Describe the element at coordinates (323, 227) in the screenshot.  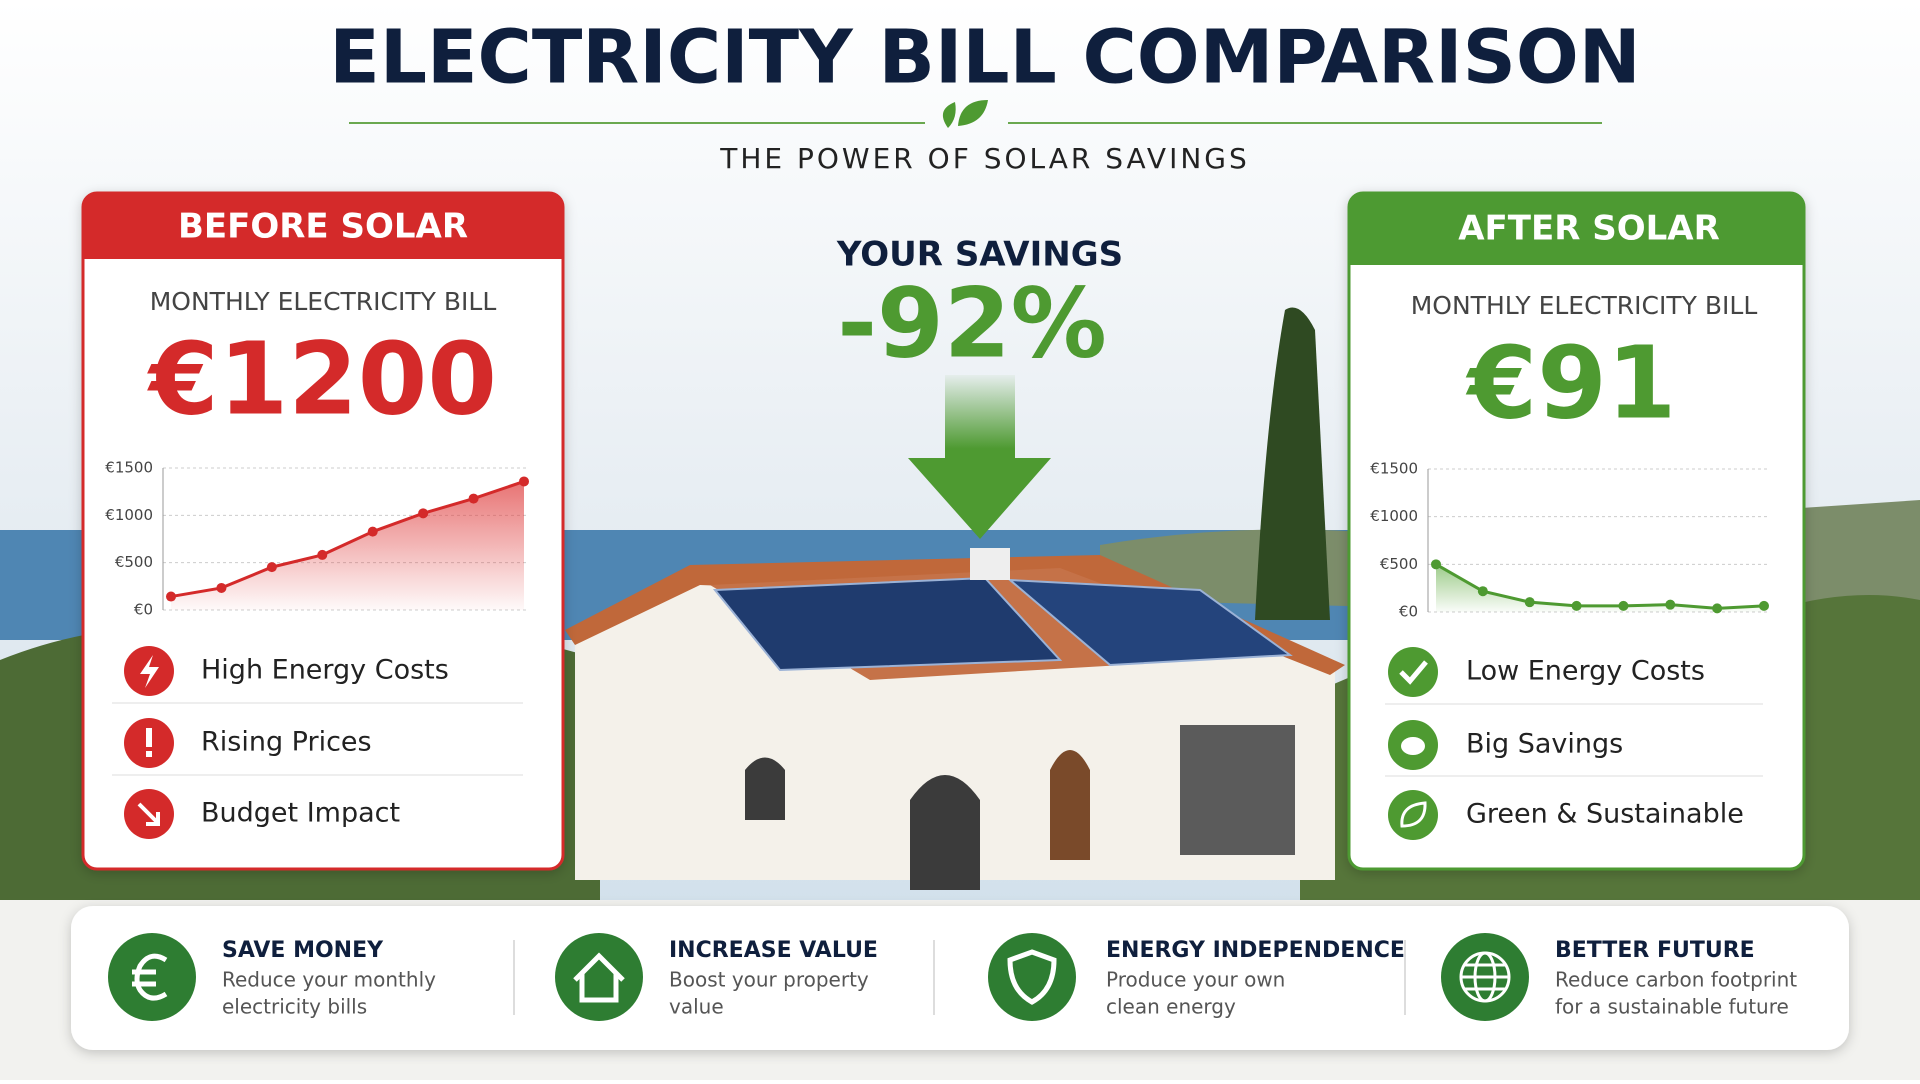
I see `before-heading: BEFORE SOLAR` at that location.